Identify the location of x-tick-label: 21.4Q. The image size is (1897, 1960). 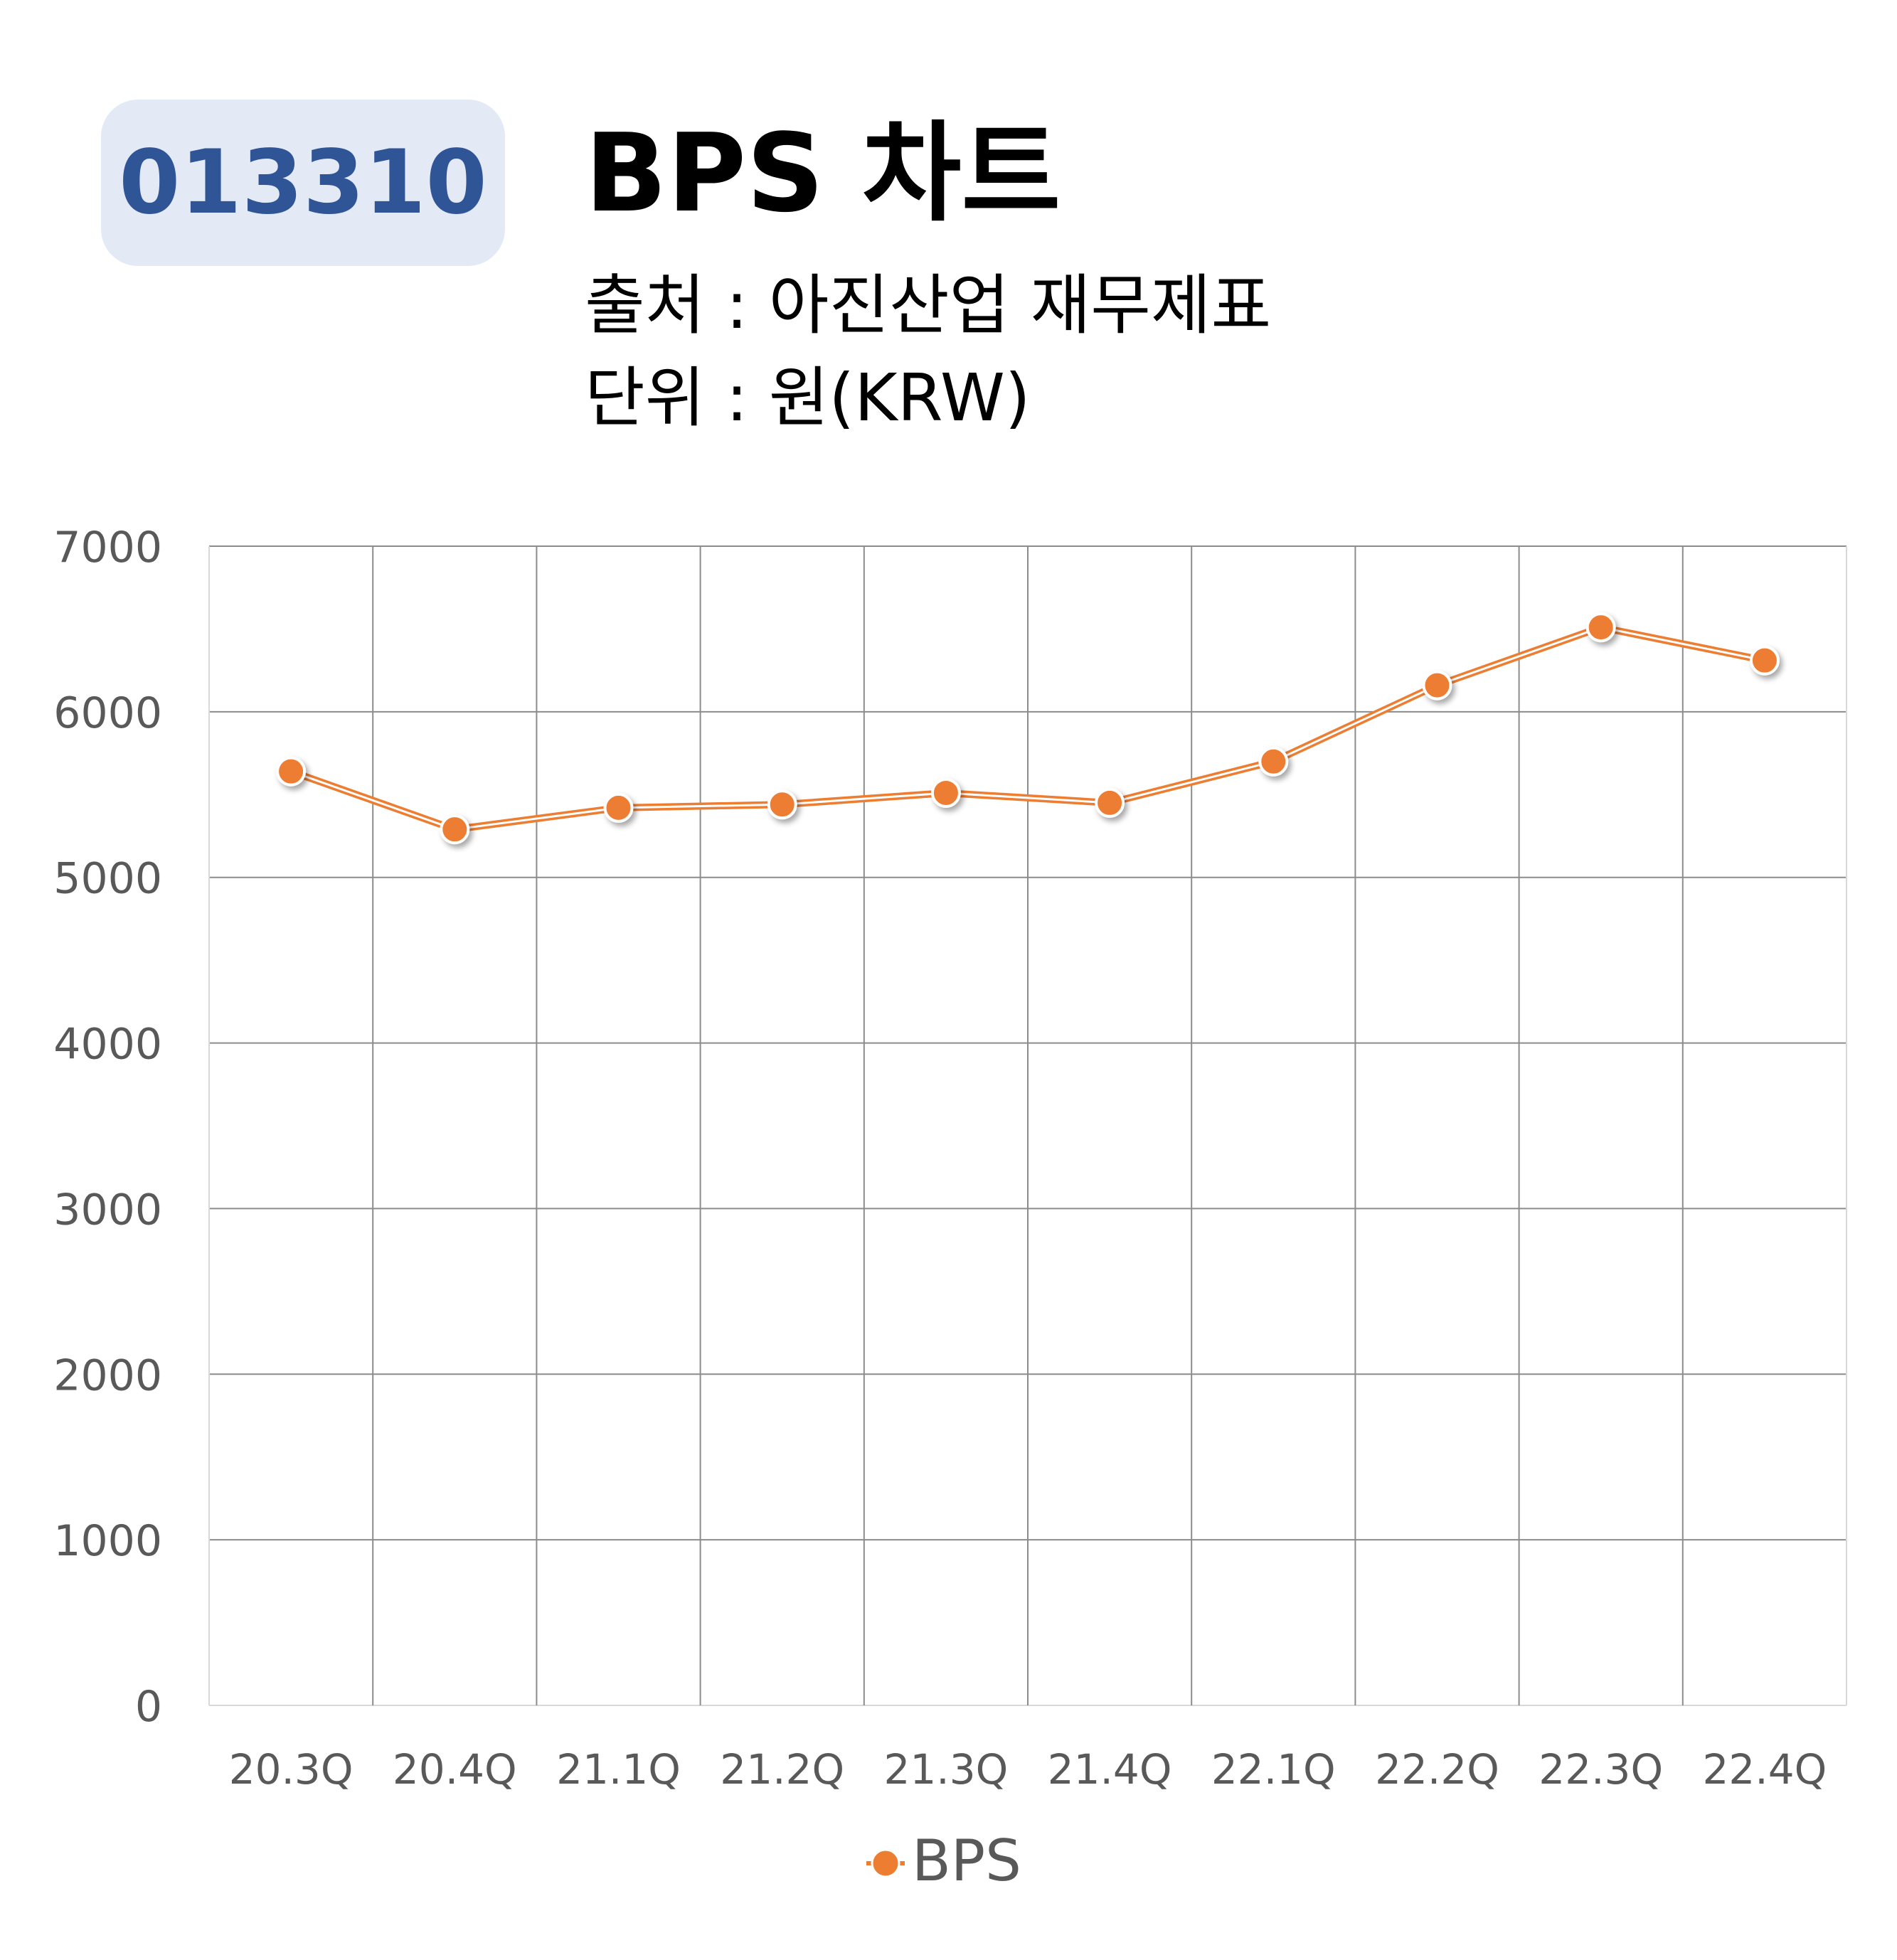
(1110, 1769).